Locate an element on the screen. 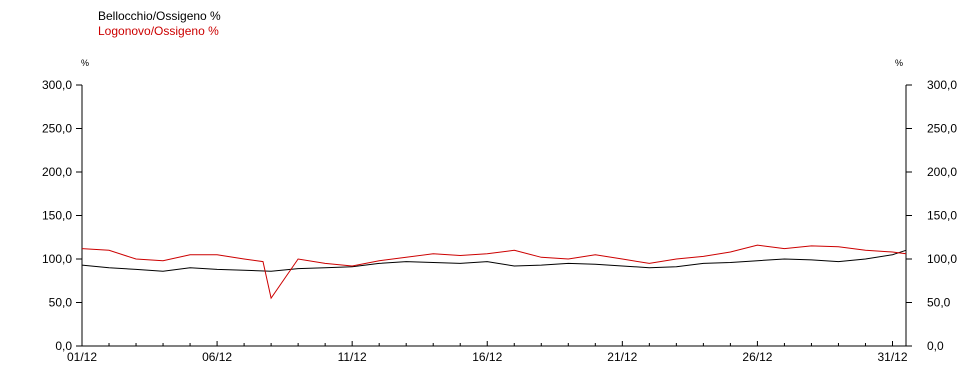  legend-entry-logonovo: Logonovo/Ossigeno % is located at coordinates (158, 31).